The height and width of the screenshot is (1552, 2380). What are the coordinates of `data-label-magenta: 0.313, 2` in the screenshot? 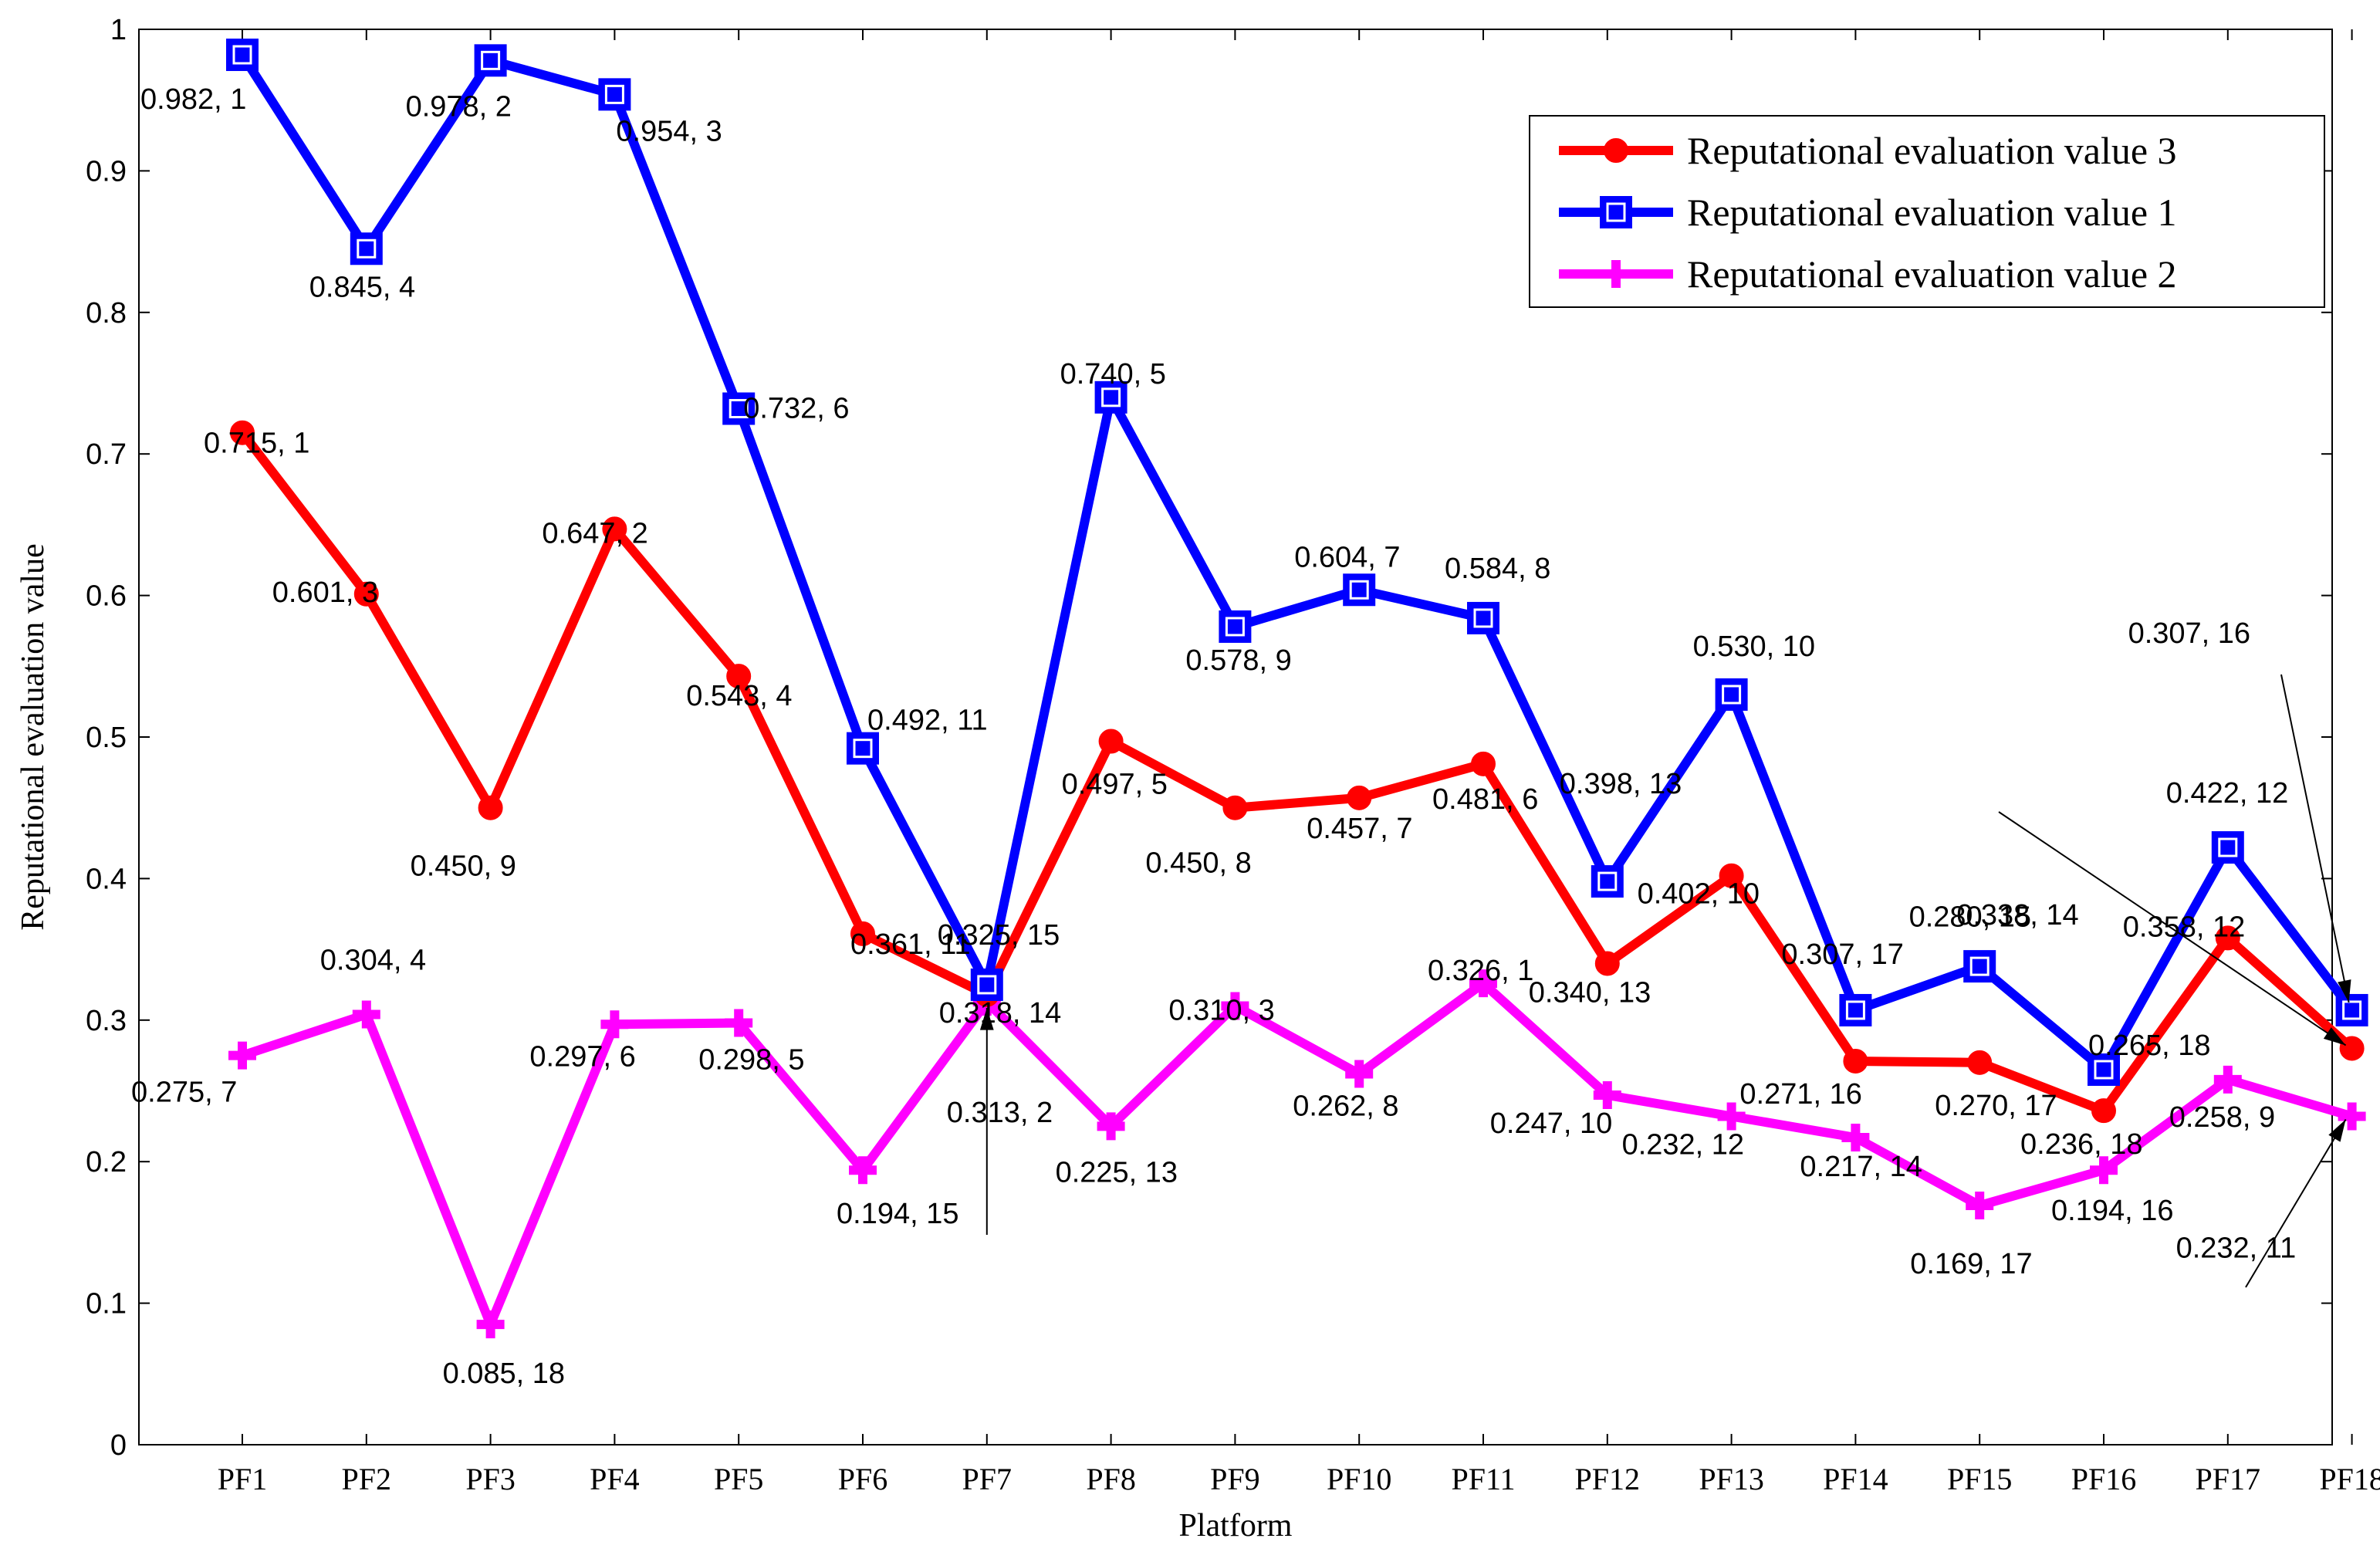 It's located at (1000, 1113).